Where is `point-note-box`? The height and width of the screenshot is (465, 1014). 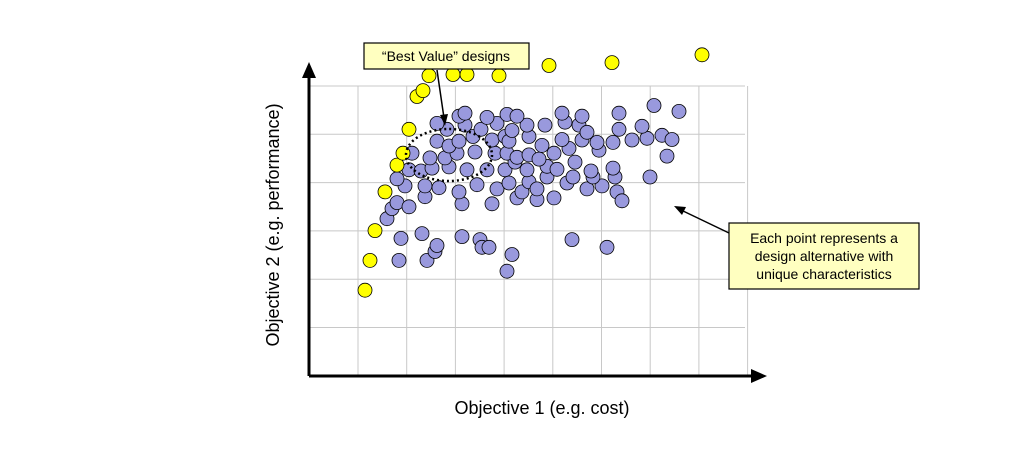
point-note-box is located at coordinates (824, 256).